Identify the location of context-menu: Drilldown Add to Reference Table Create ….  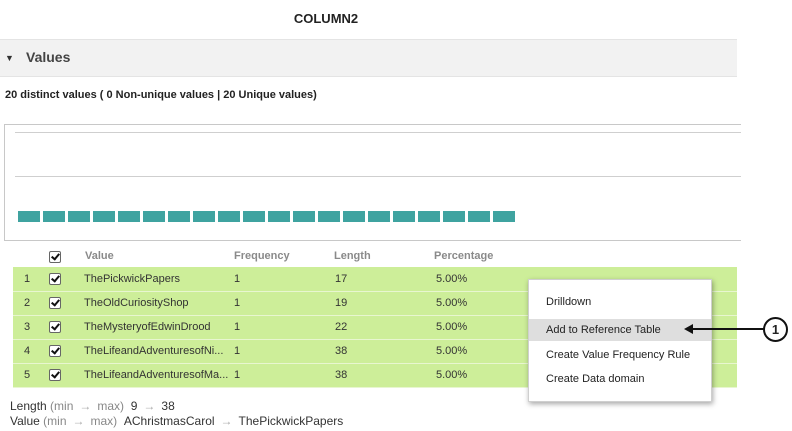
(620, 340).